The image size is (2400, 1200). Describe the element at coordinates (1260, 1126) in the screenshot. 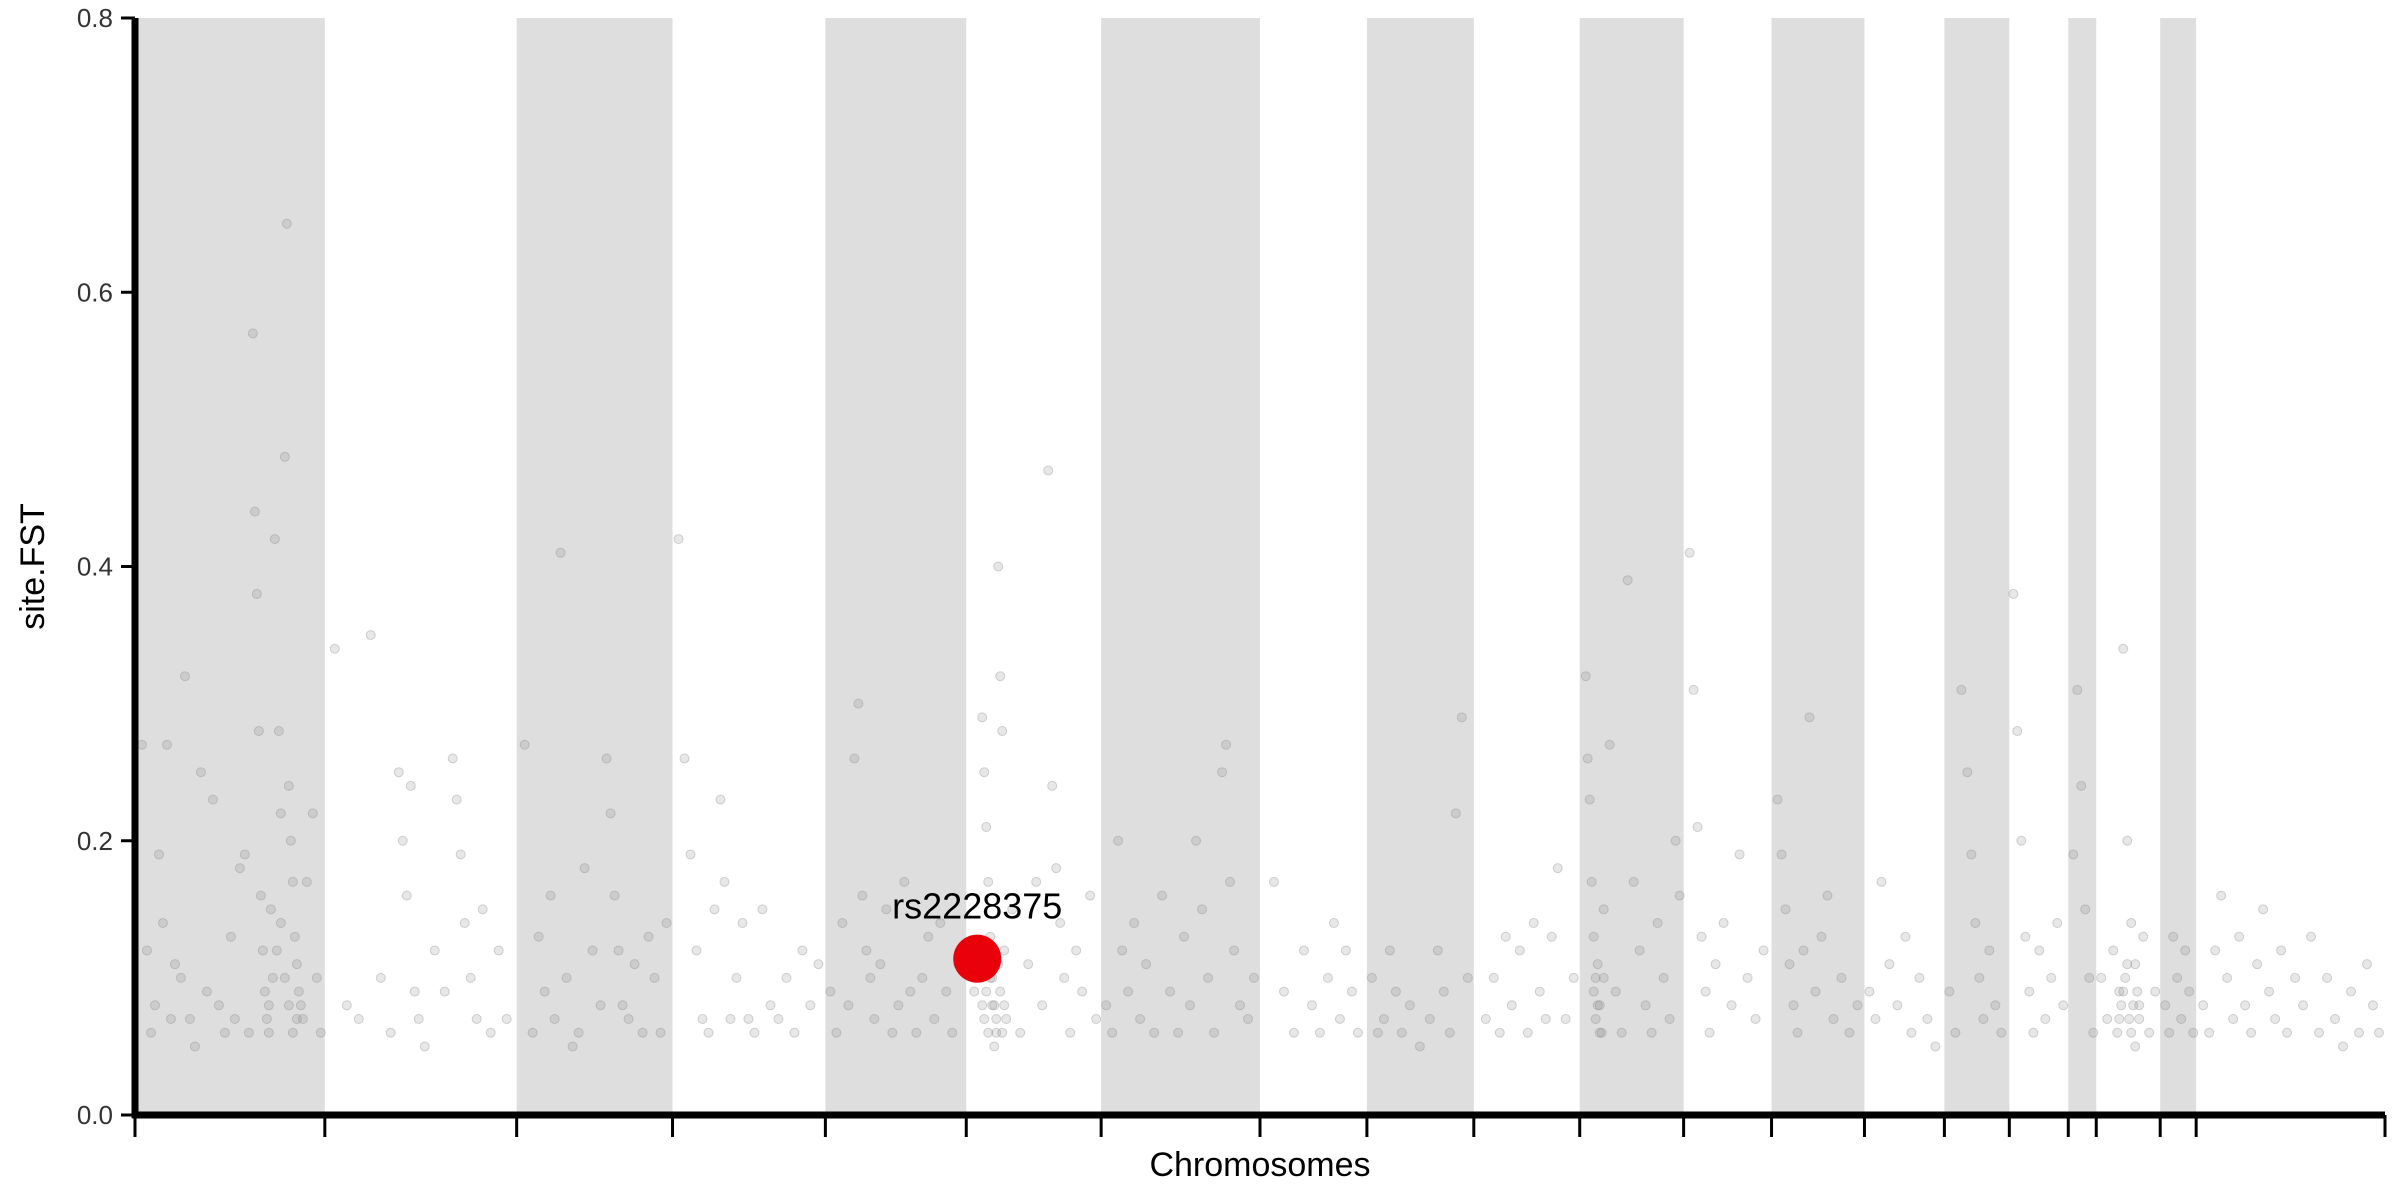

I see `x-ticks` at that location.